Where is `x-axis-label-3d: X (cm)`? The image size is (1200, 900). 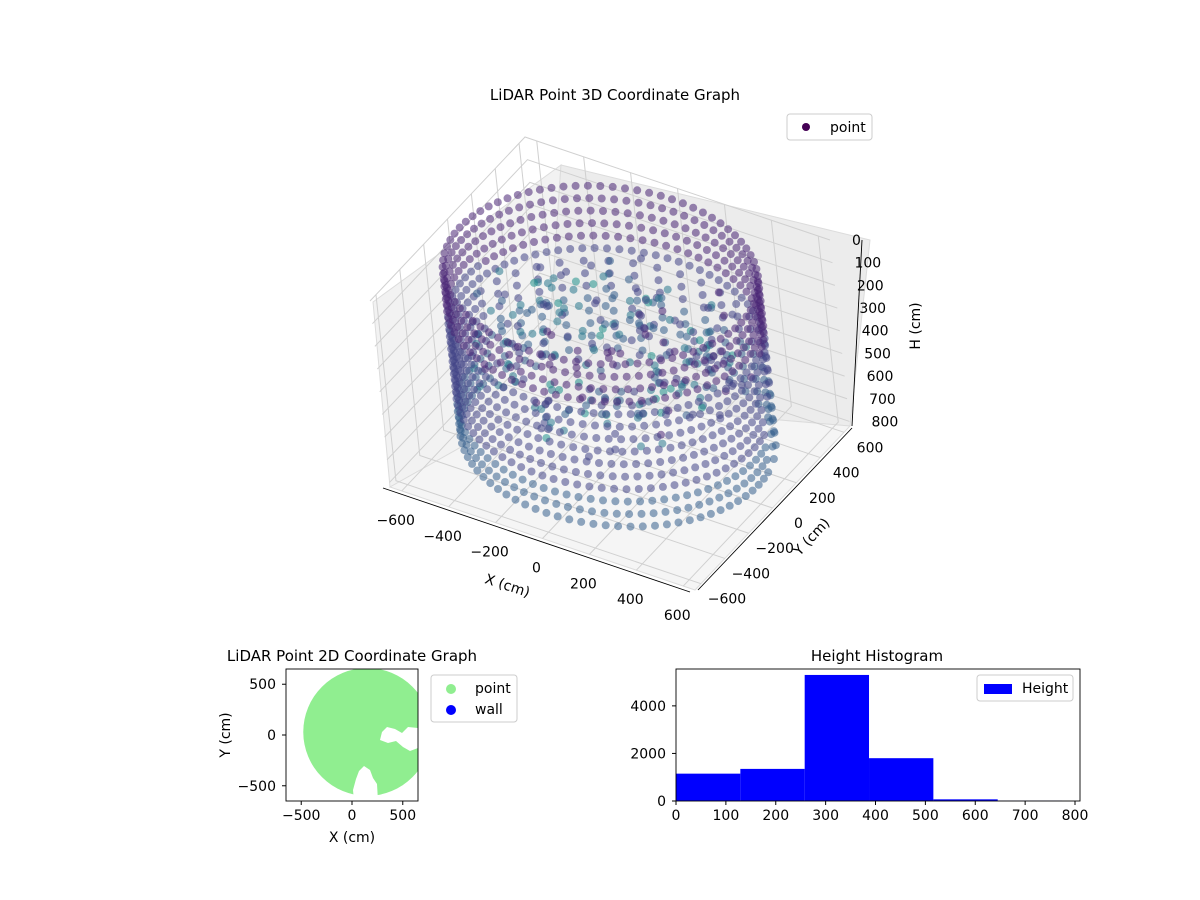 x-axis-label-3d: X (cm) is located at coordinates (507, 586).